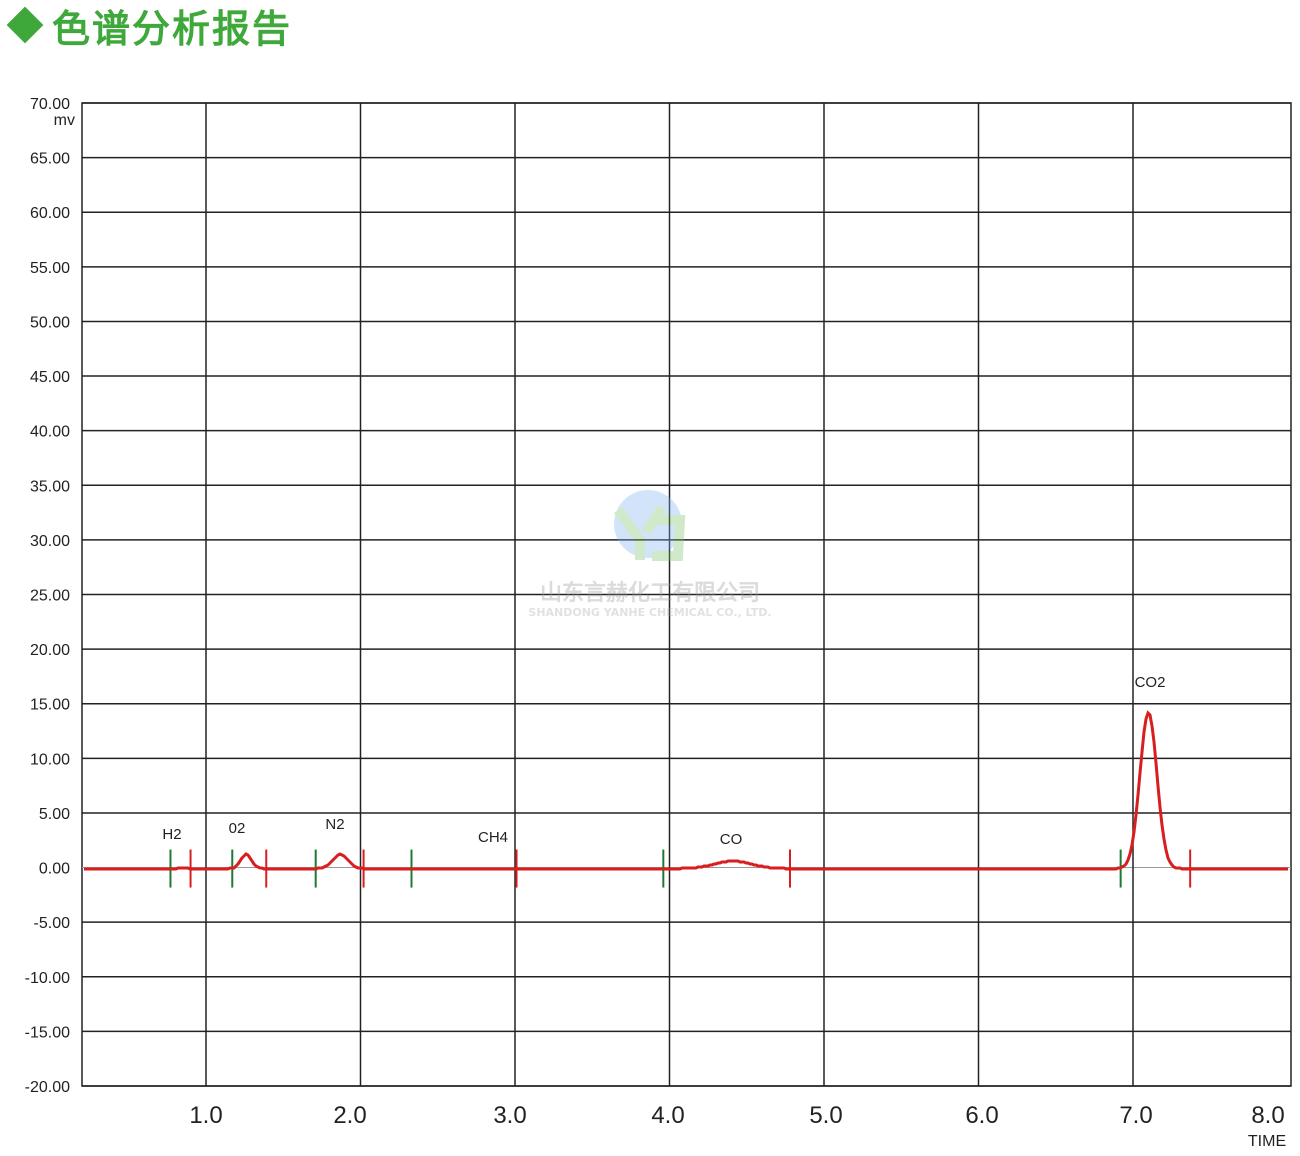 The height and width of the screenshot is (1156, 1300). What do you see at coordinates (54, 869) in the screenshot?
I see `y-tick-label: 0.00` at bounding box center [54, 869].